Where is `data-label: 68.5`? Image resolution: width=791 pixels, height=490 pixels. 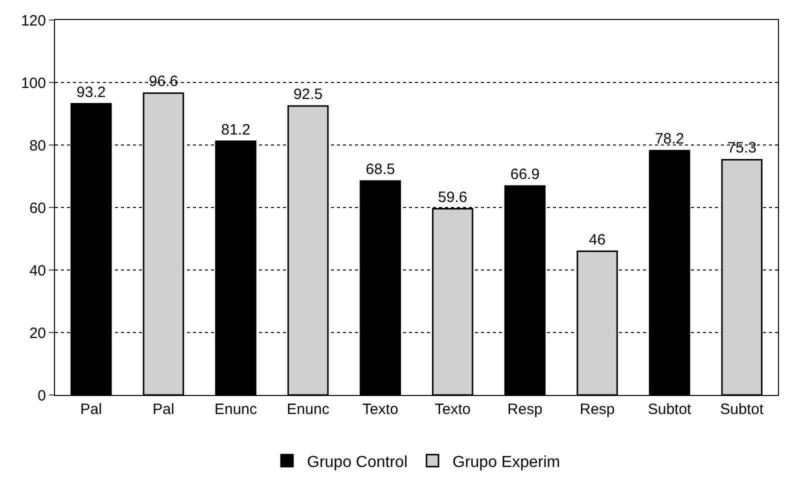
data-label: 68.5 is located at coordinates (380, 169).